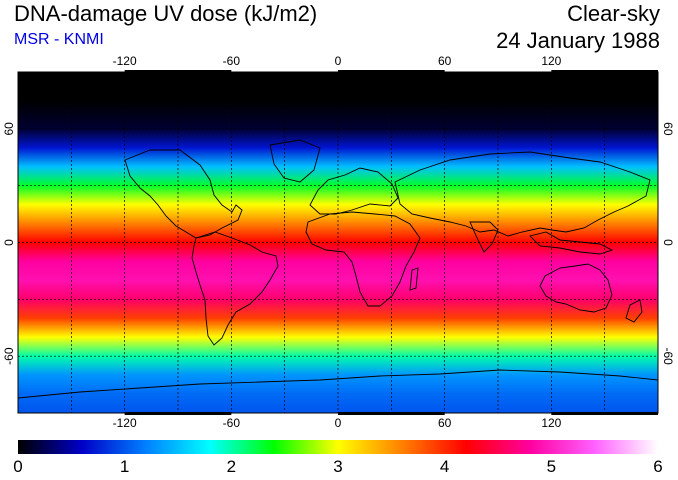 Image resolution: width=678 pixels, height=480 pixels. I want to click on lat-label-right: 60, so click(668, 129).